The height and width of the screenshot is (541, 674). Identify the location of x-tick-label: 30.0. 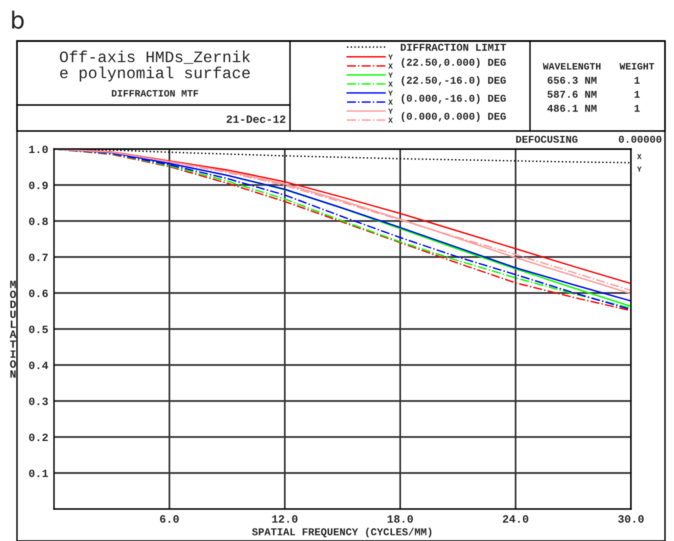
(631, 519).